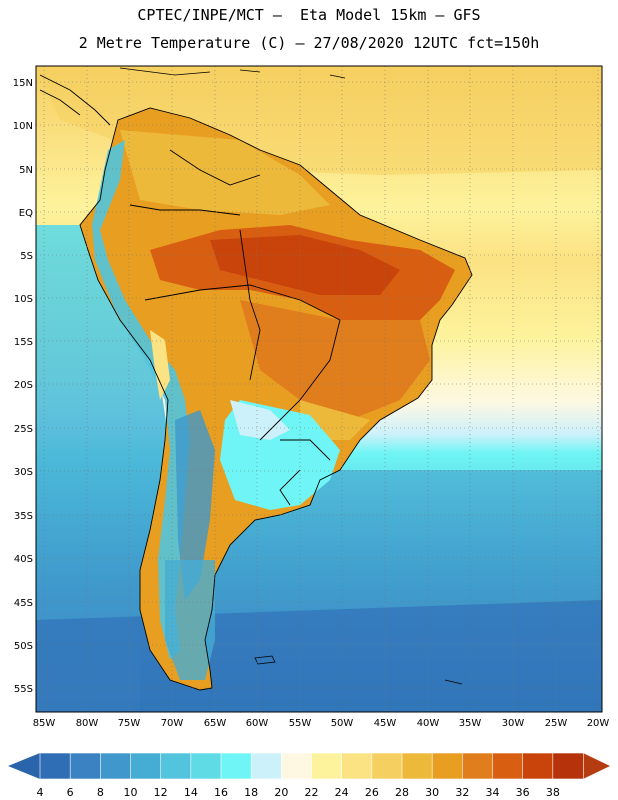 The image size is (618, 800). Describe the element at coordinates (493, 792) in the screenshot. I see `colorbar-tick-label: 34` at that location.